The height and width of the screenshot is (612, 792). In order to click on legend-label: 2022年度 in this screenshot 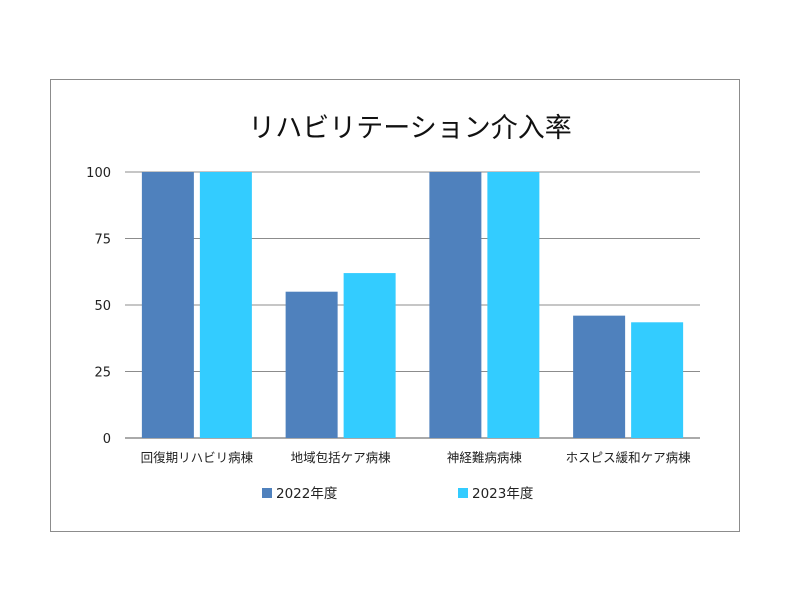, I will do `click(306, 494)`.